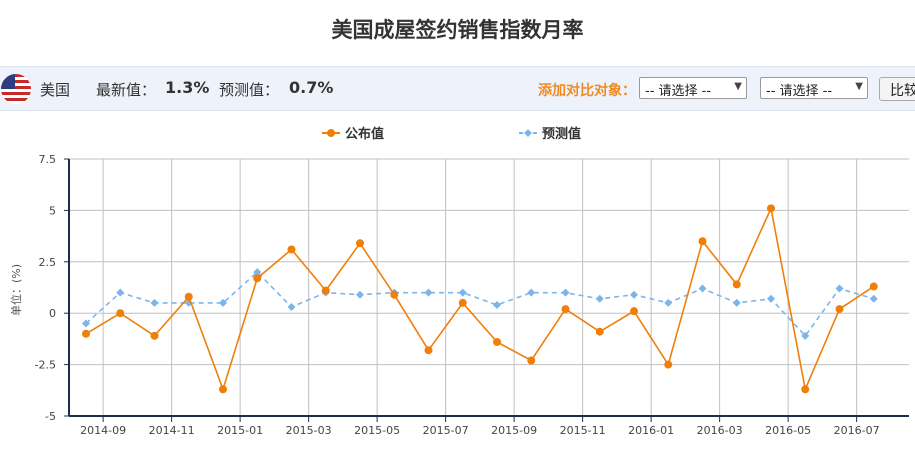 This screenshot has width=915, height=452. What do you see at coordinates (561, 134) in the screenshot?
I see `legend-label-forecast: 预测值` at bounding box center [561, 134].